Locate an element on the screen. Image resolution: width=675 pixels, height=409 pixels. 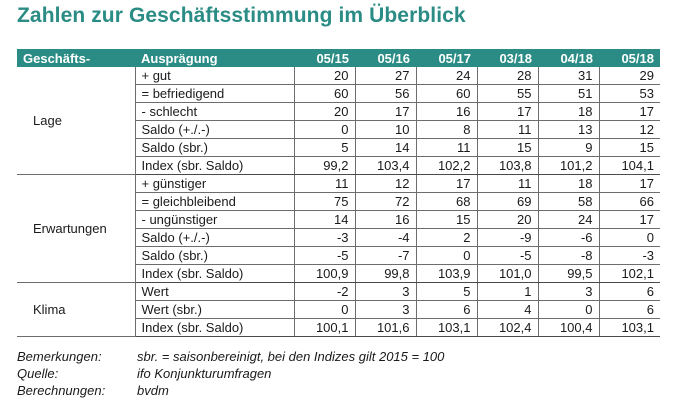
table-row: = gleichbleibend 75 72 68 69 58 66 is located at coordinates (338, 201).